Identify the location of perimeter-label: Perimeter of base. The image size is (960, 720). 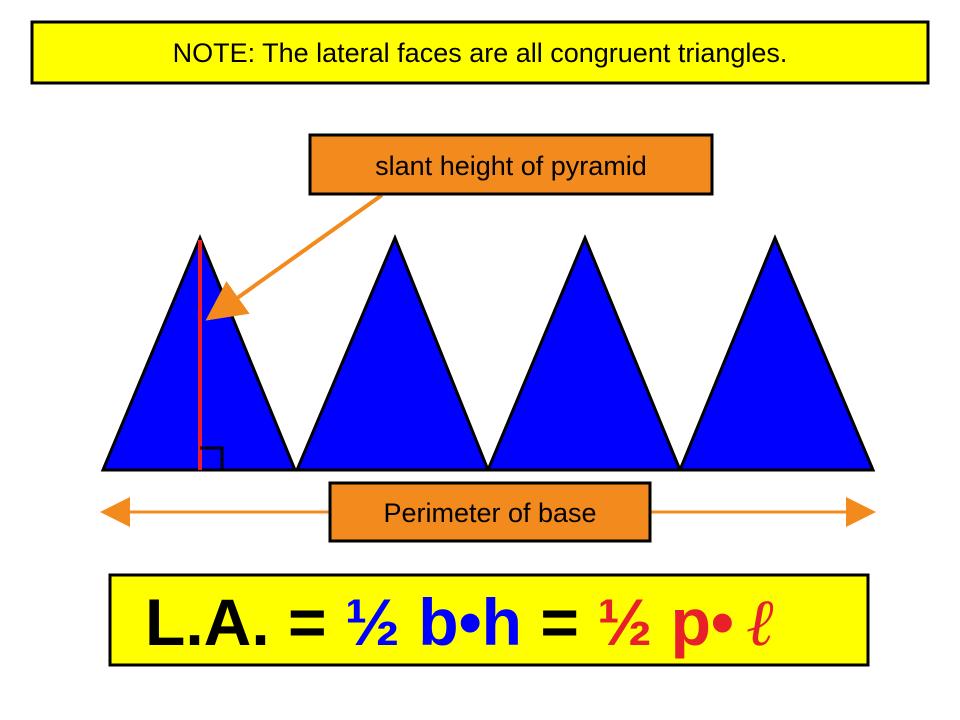
(489, 513).